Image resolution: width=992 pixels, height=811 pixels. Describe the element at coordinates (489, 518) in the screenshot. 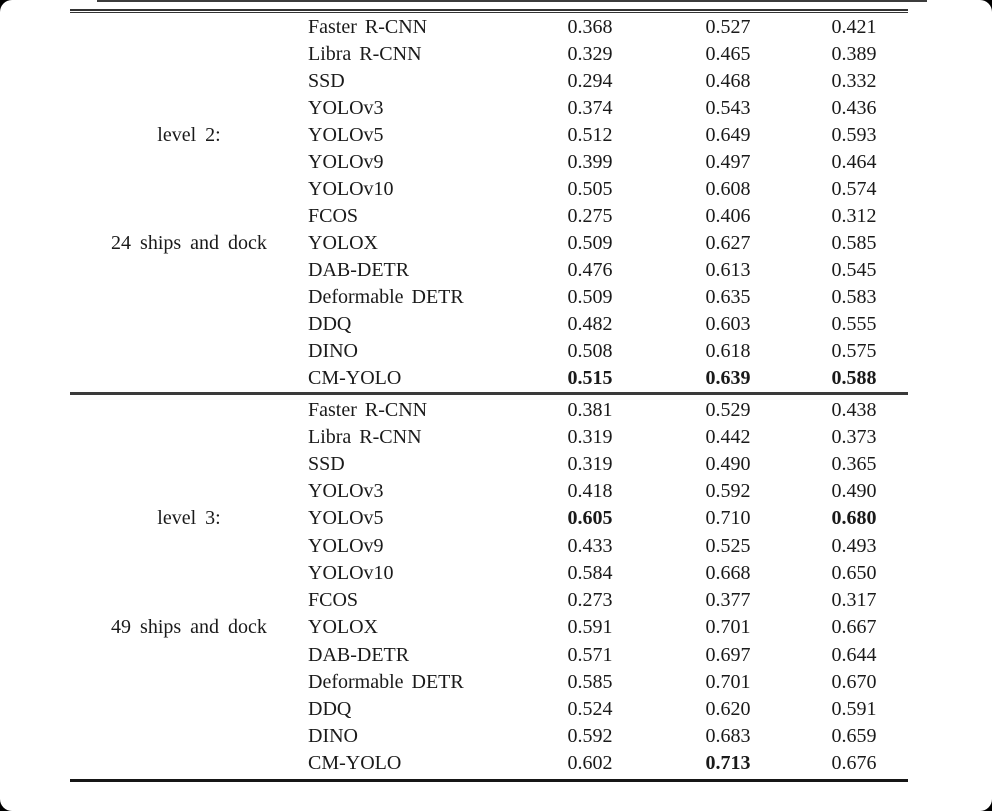

I see `table-row: level 3: YOLOv5 0.605 0.710 0.680` at that location.